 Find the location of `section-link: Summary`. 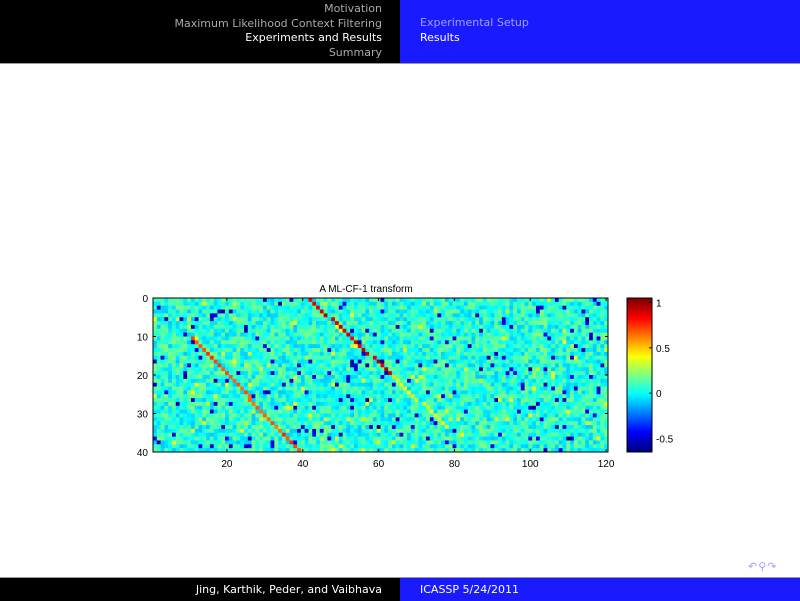

section-link: Summary is located at coordinates (355, 52).